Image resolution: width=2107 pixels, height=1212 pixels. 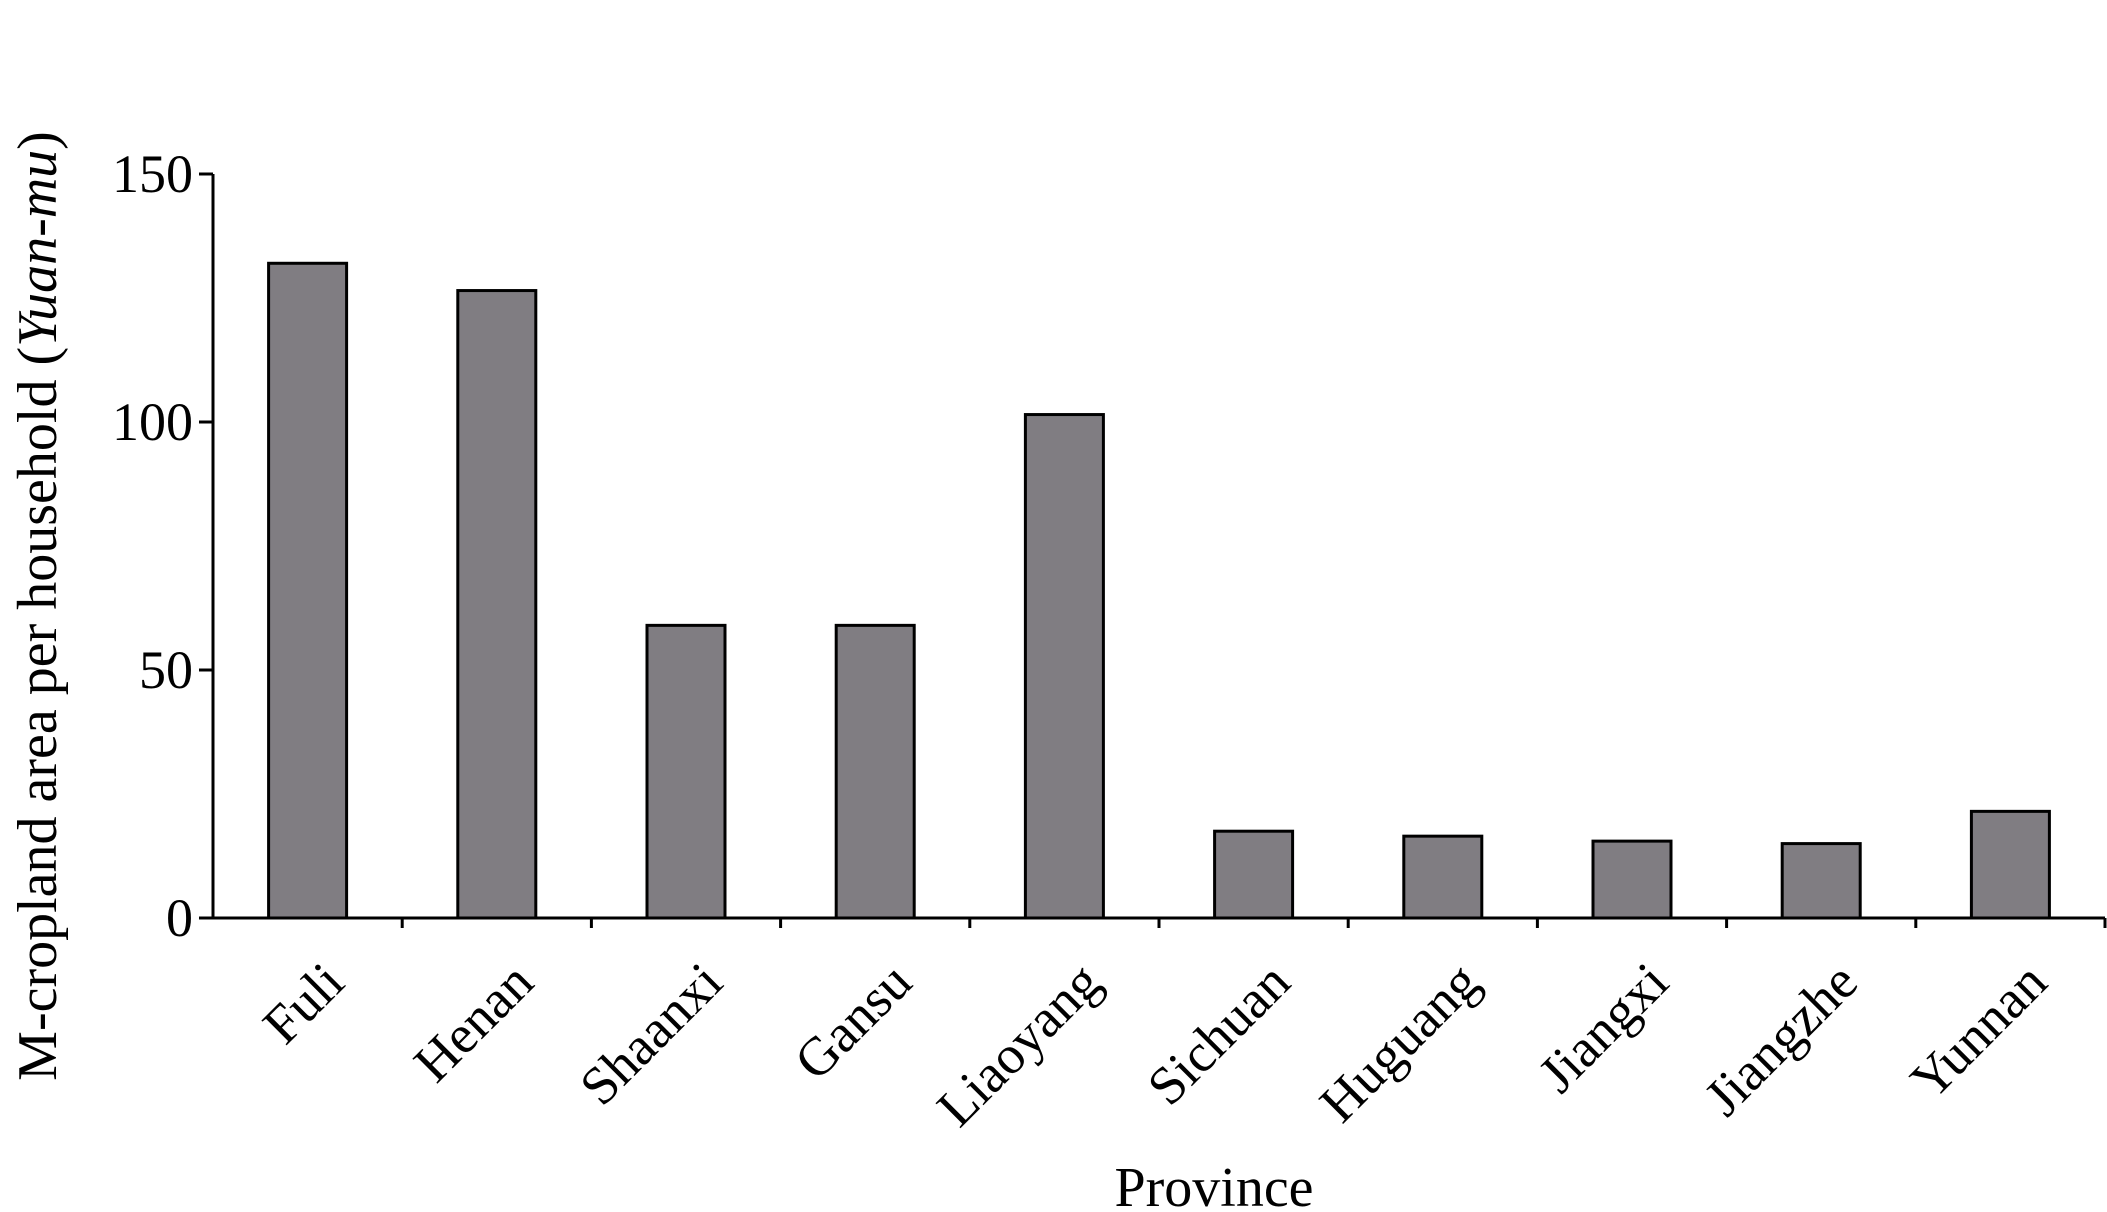 I want to click on y-tick-label: 50, so click(x=166, y=670).